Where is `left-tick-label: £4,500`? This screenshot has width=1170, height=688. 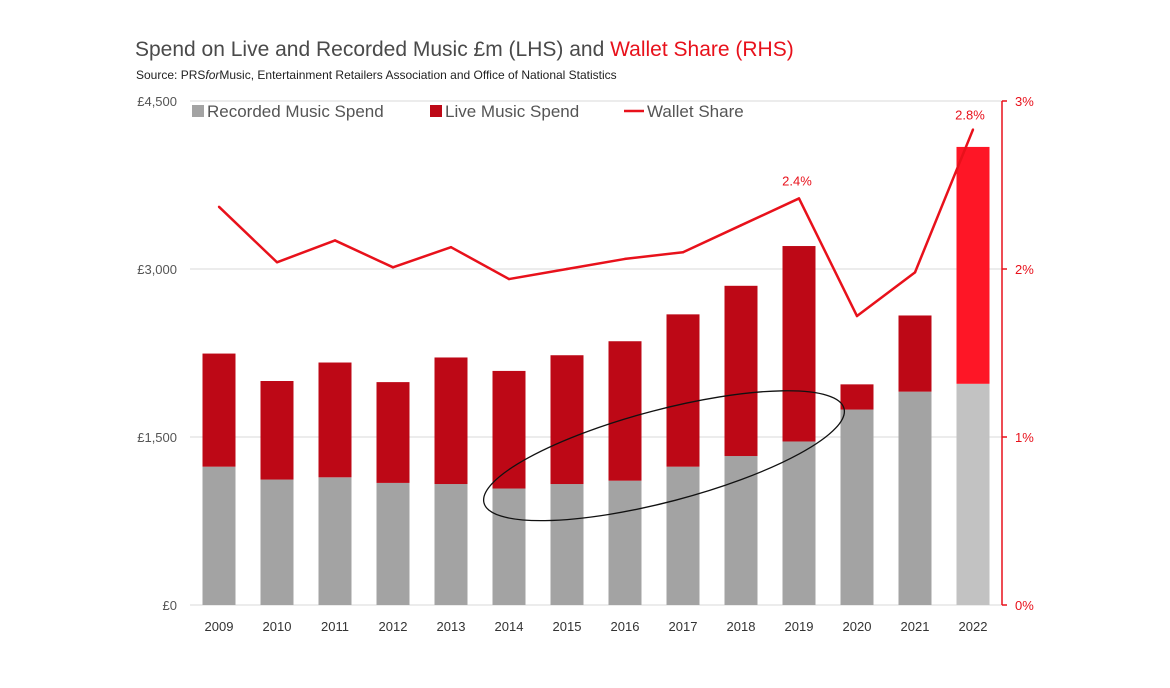
left-tick-label: £4,500 is located at coordinates (157, 101).